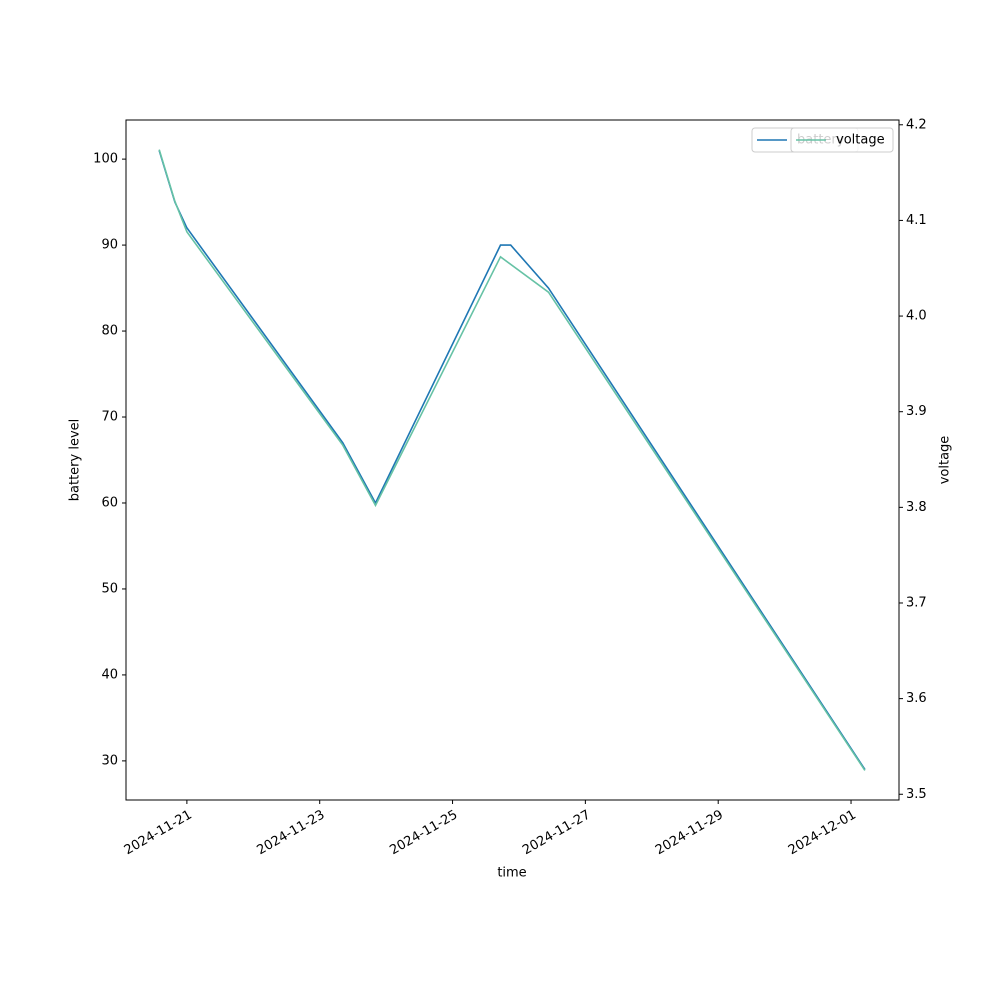 The image size is (1000, 1000). Describe the element at coordinates (105, 159) in the screenshot. I see `y-tick-label: 100` at that location.